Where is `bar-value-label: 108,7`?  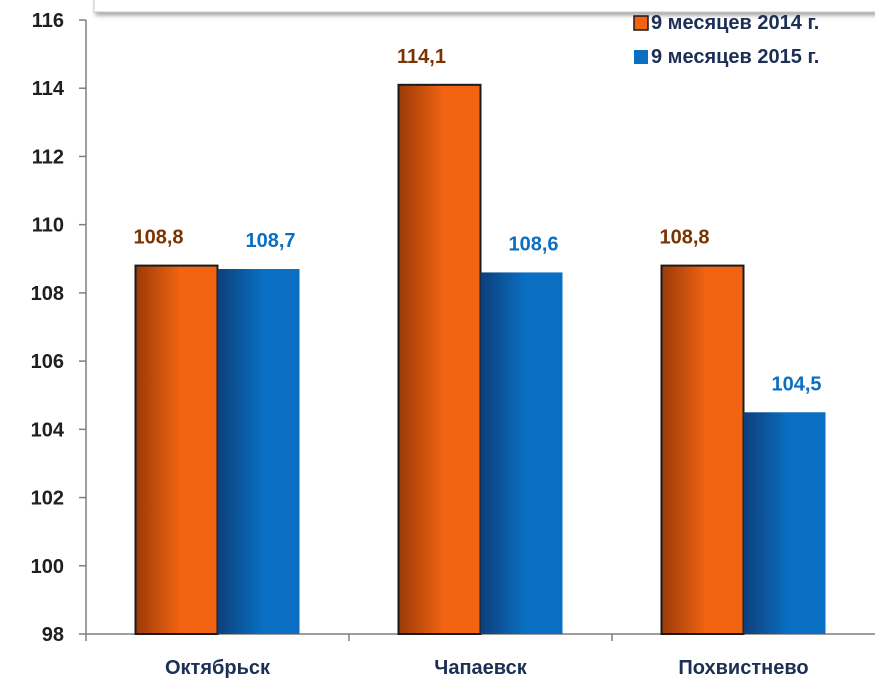 bar-value-label: 108,7 is located at coordinates (270, 241).